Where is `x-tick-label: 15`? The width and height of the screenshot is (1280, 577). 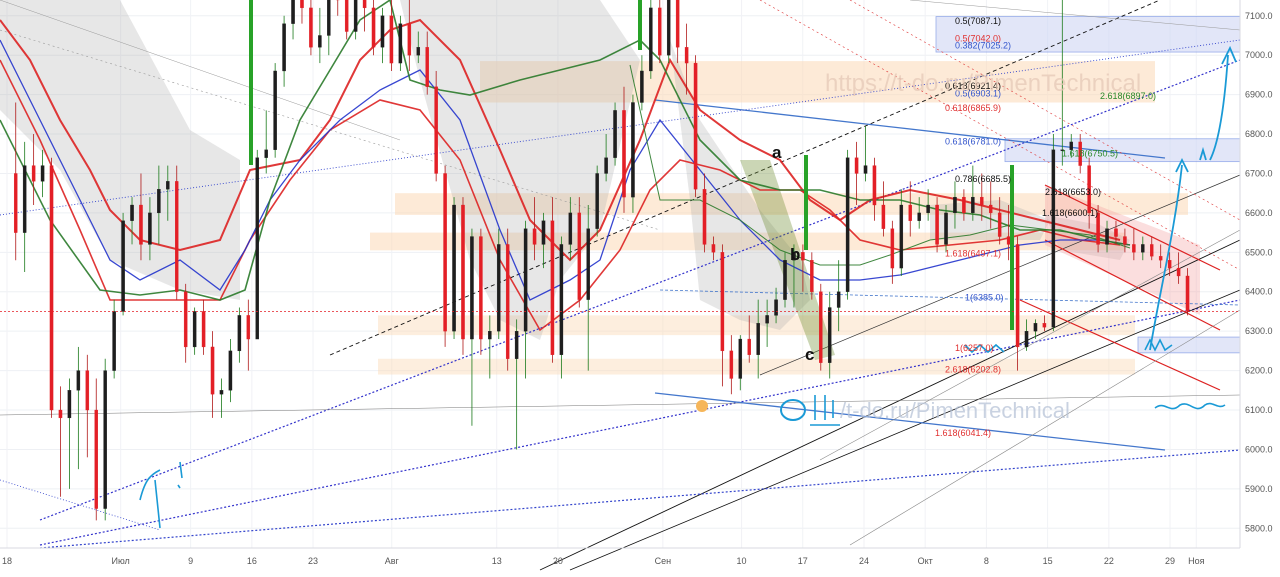
x-tick-label: 15 is located at coordinates (1048, 561).